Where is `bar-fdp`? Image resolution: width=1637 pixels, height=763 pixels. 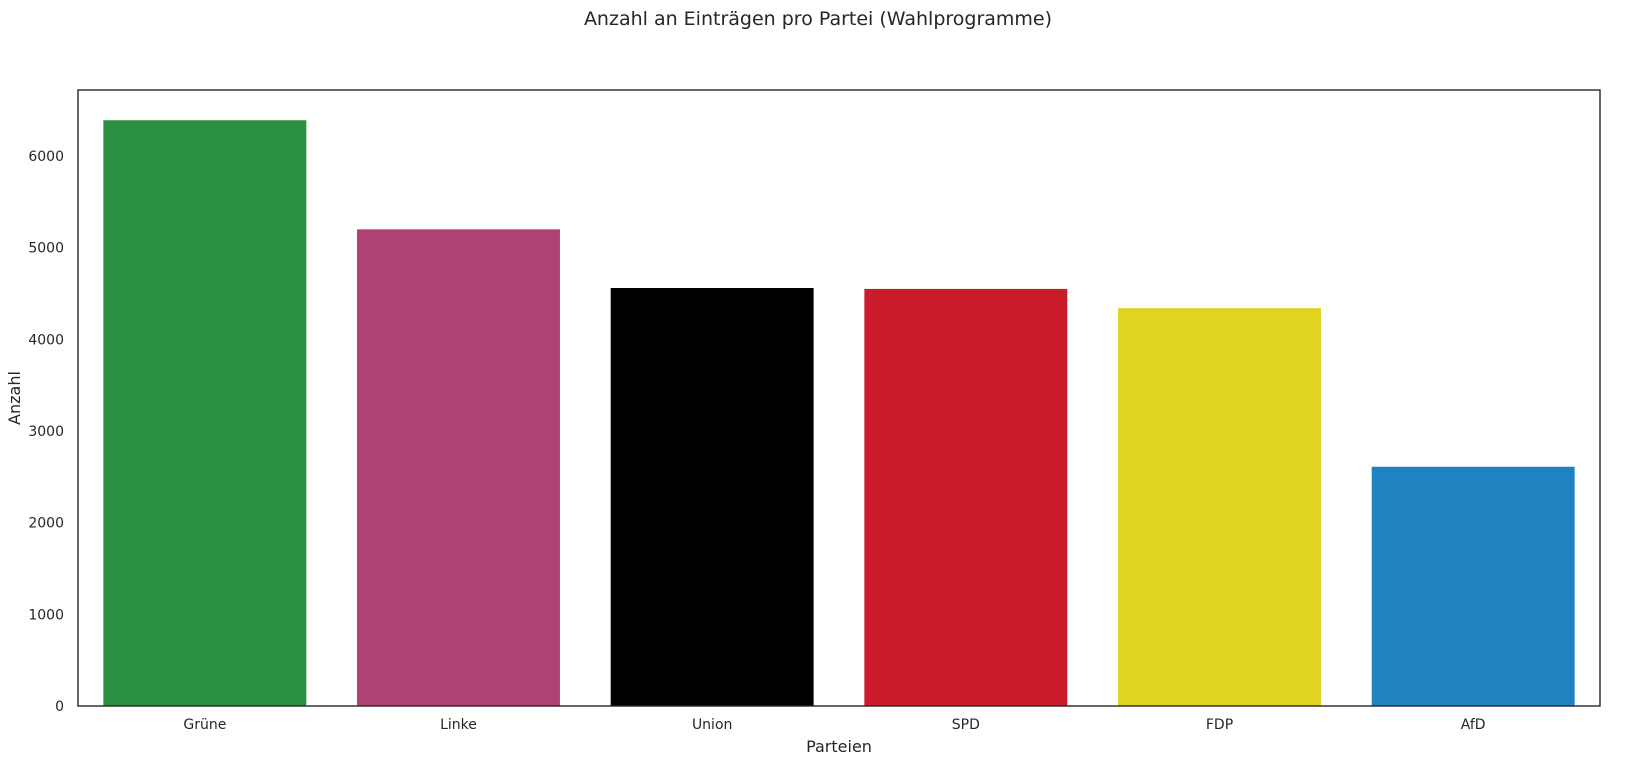
bar-fdp is located at coordinates (1219, 507).